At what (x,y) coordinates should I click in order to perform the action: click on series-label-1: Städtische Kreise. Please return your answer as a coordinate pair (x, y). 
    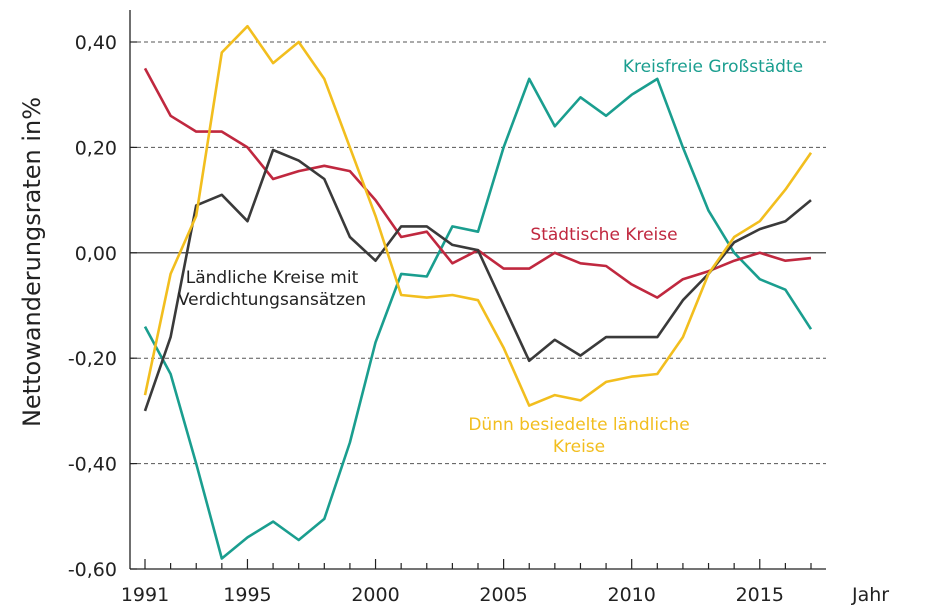
    Looking at the image, I should click on (603, 235).